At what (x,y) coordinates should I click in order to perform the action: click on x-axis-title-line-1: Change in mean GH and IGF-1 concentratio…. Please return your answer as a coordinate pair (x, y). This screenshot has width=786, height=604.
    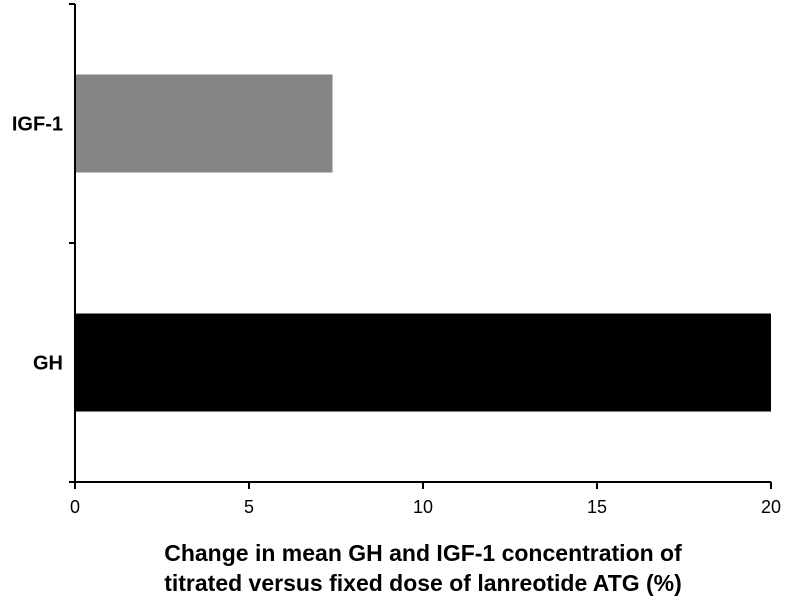
    Looking at the image, I should click on (423, 553).